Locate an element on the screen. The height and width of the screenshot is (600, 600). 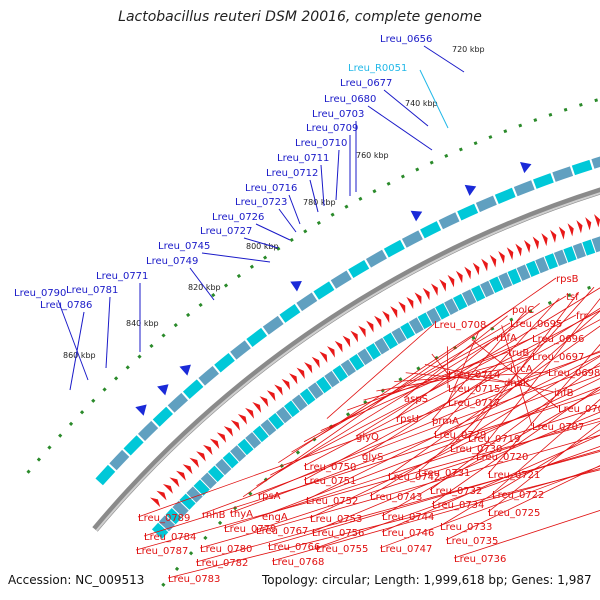
reverse-gene-label: Lreu_0722 is located at coordinates (518, 495).